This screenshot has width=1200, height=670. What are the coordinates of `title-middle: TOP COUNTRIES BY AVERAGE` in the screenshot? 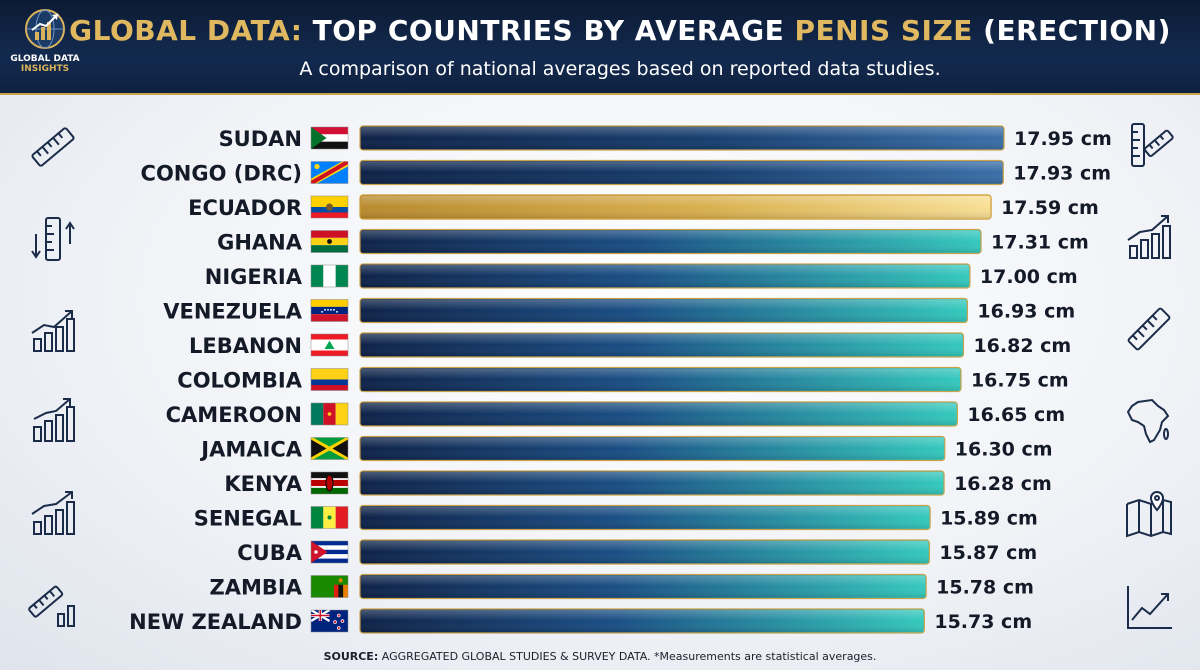 It's located at (548, 30).